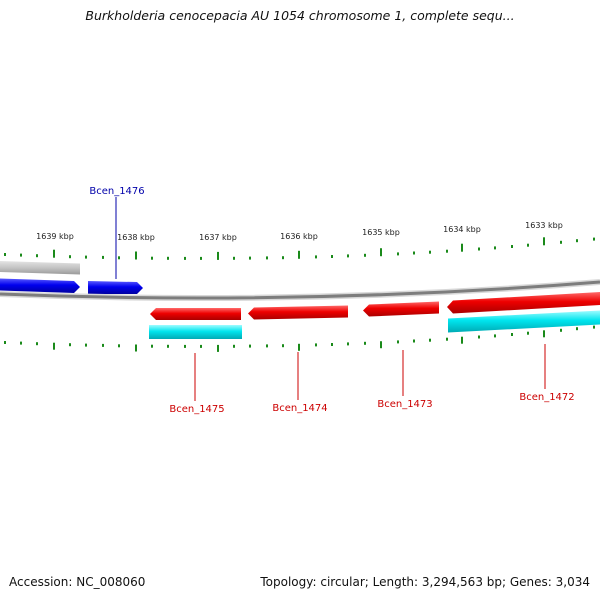  I want to click on gene-label-bcen-1476: Bcen_1476, so click(116, 191).